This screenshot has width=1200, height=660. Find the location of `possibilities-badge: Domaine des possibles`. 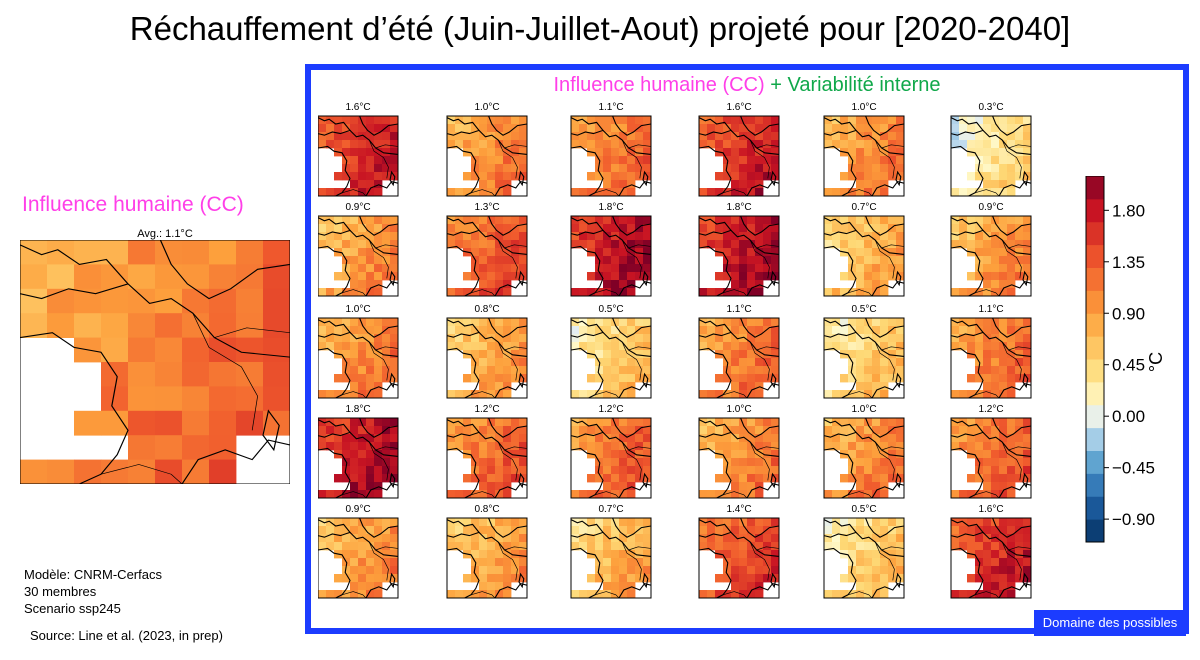

possibilities-badge: Domaine des possibles is located at coordinates (1110, 623).